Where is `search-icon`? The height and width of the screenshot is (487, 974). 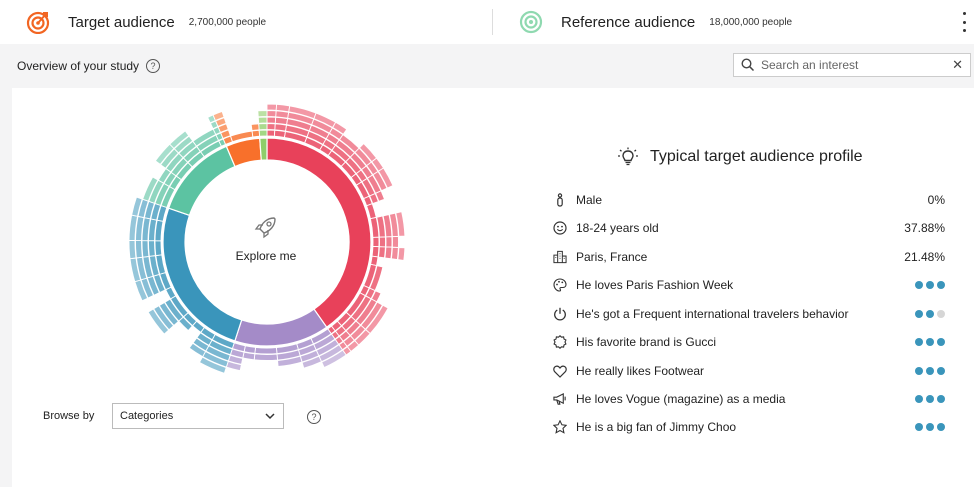
search-icon is located at coordinates (748, 65).